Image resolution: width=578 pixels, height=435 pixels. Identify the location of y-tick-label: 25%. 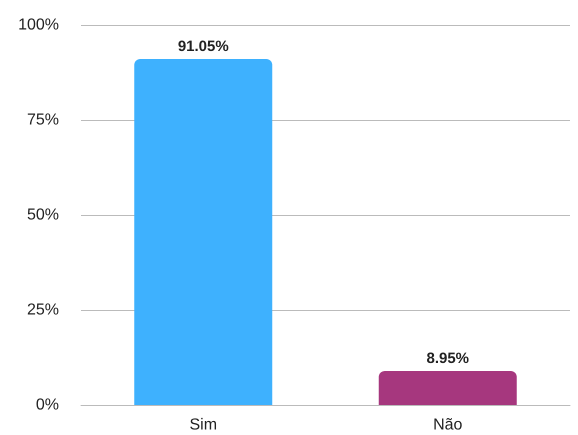
(42, 310).